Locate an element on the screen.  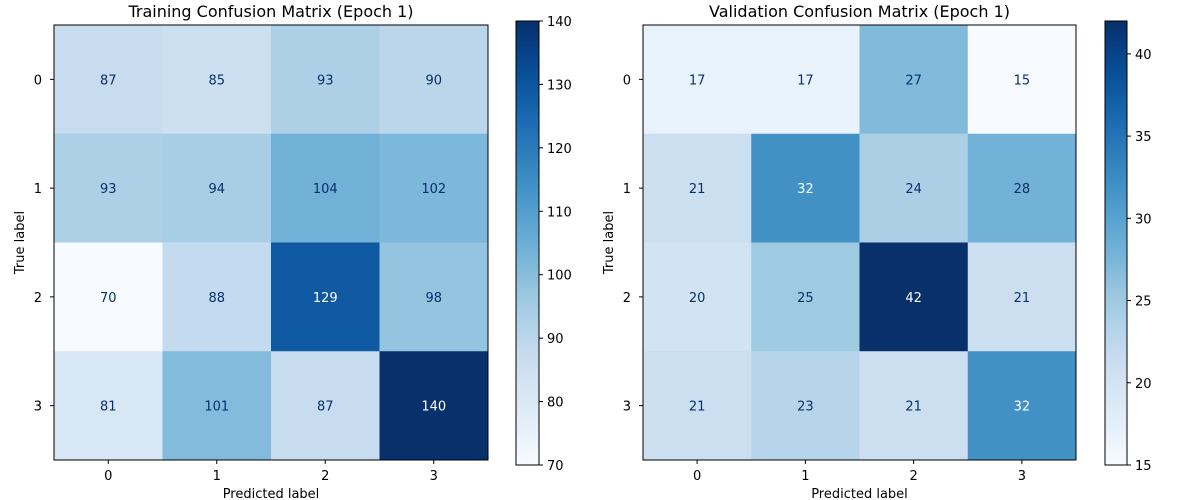
colorbar-tick-label: 100 is located at coordinates (559, 276).